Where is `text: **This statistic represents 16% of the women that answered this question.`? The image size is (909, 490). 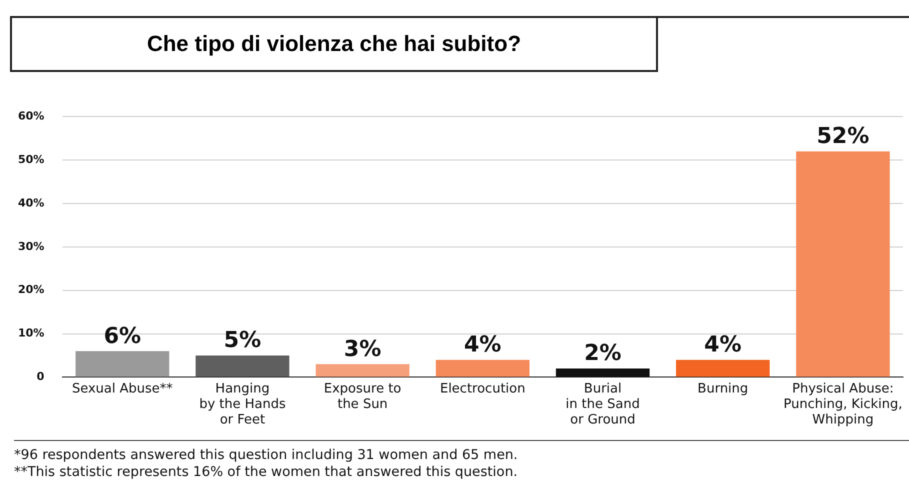 text: **This statistic represents 16% of the women that answered this question. is located at coordinates (266, 472).